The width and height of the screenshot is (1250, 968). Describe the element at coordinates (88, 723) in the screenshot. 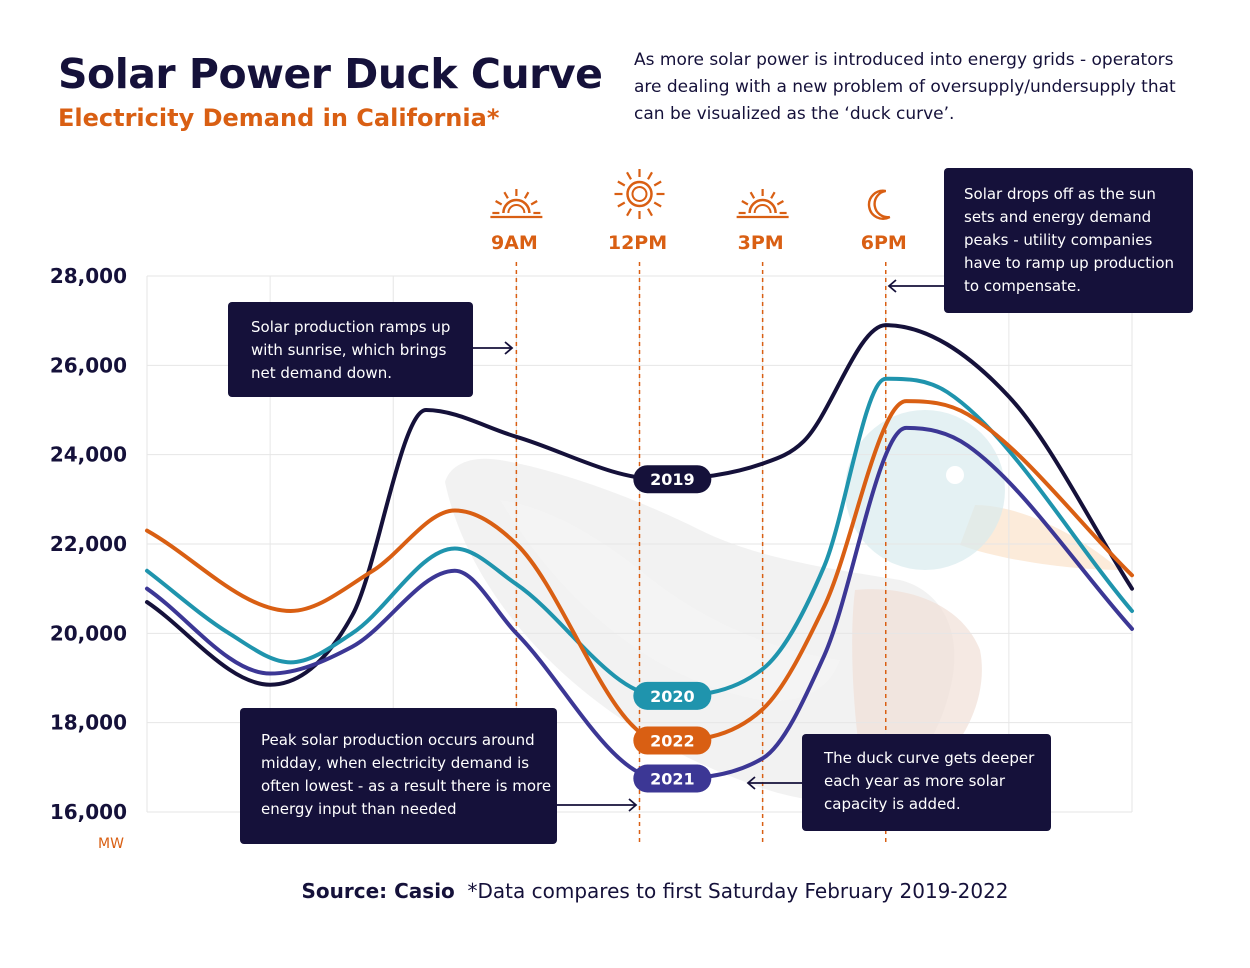

I see `y-tick-label: 18,000` at that location.